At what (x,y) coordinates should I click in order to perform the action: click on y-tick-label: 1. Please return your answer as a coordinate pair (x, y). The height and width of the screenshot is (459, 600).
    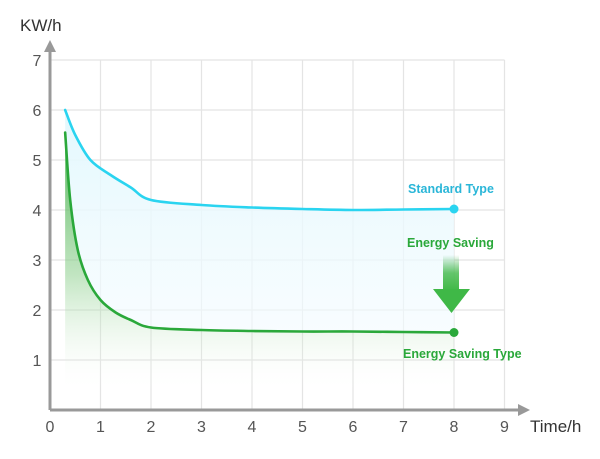
    Looking at the image, I should click on (37, 361).